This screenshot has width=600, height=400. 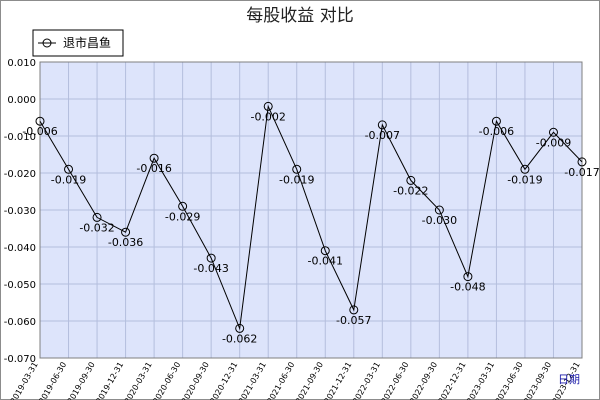 I want to click on data-label: -0.029, so click(x=182, y=216).